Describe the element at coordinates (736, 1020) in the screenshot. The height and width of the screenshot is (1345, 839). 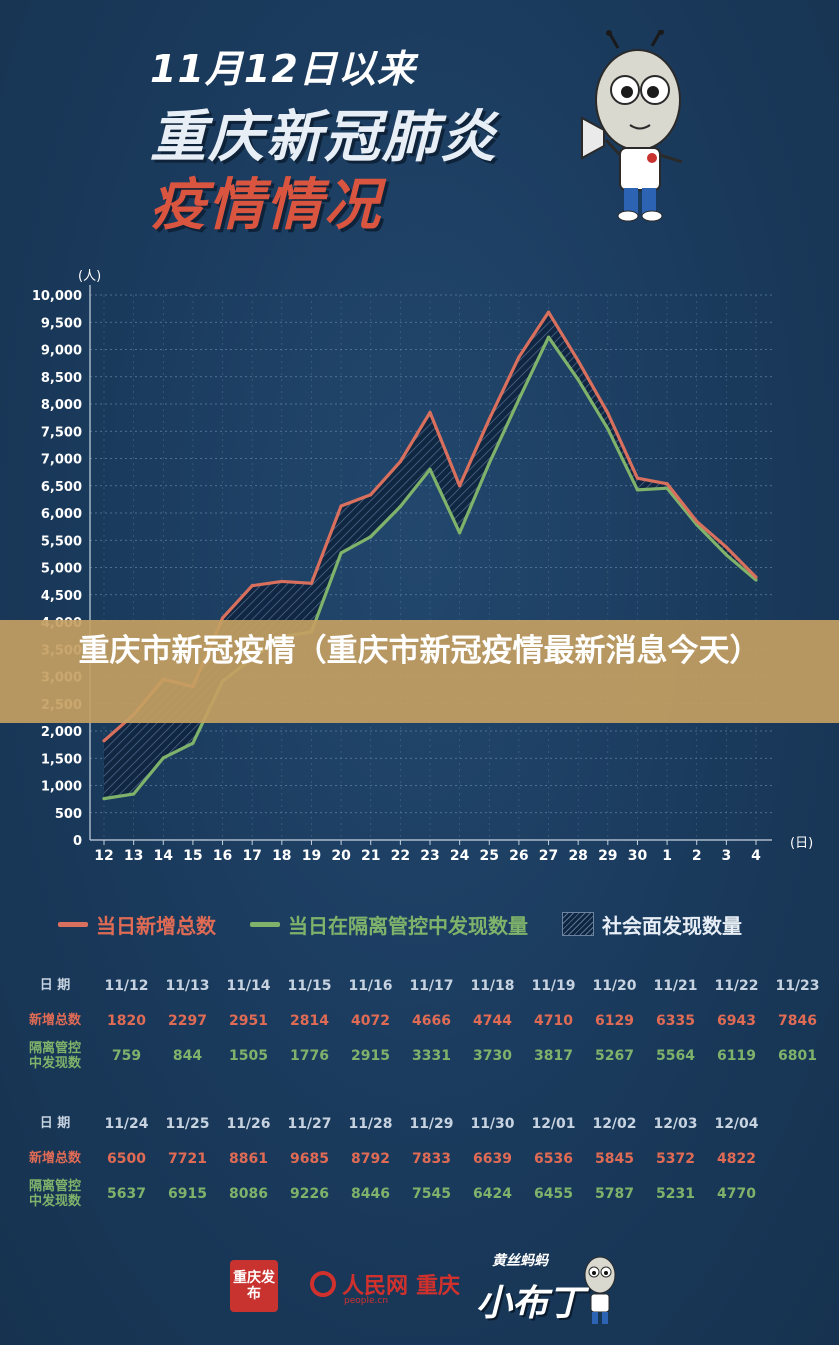
I see `table-cell-new: 6943` at that location.